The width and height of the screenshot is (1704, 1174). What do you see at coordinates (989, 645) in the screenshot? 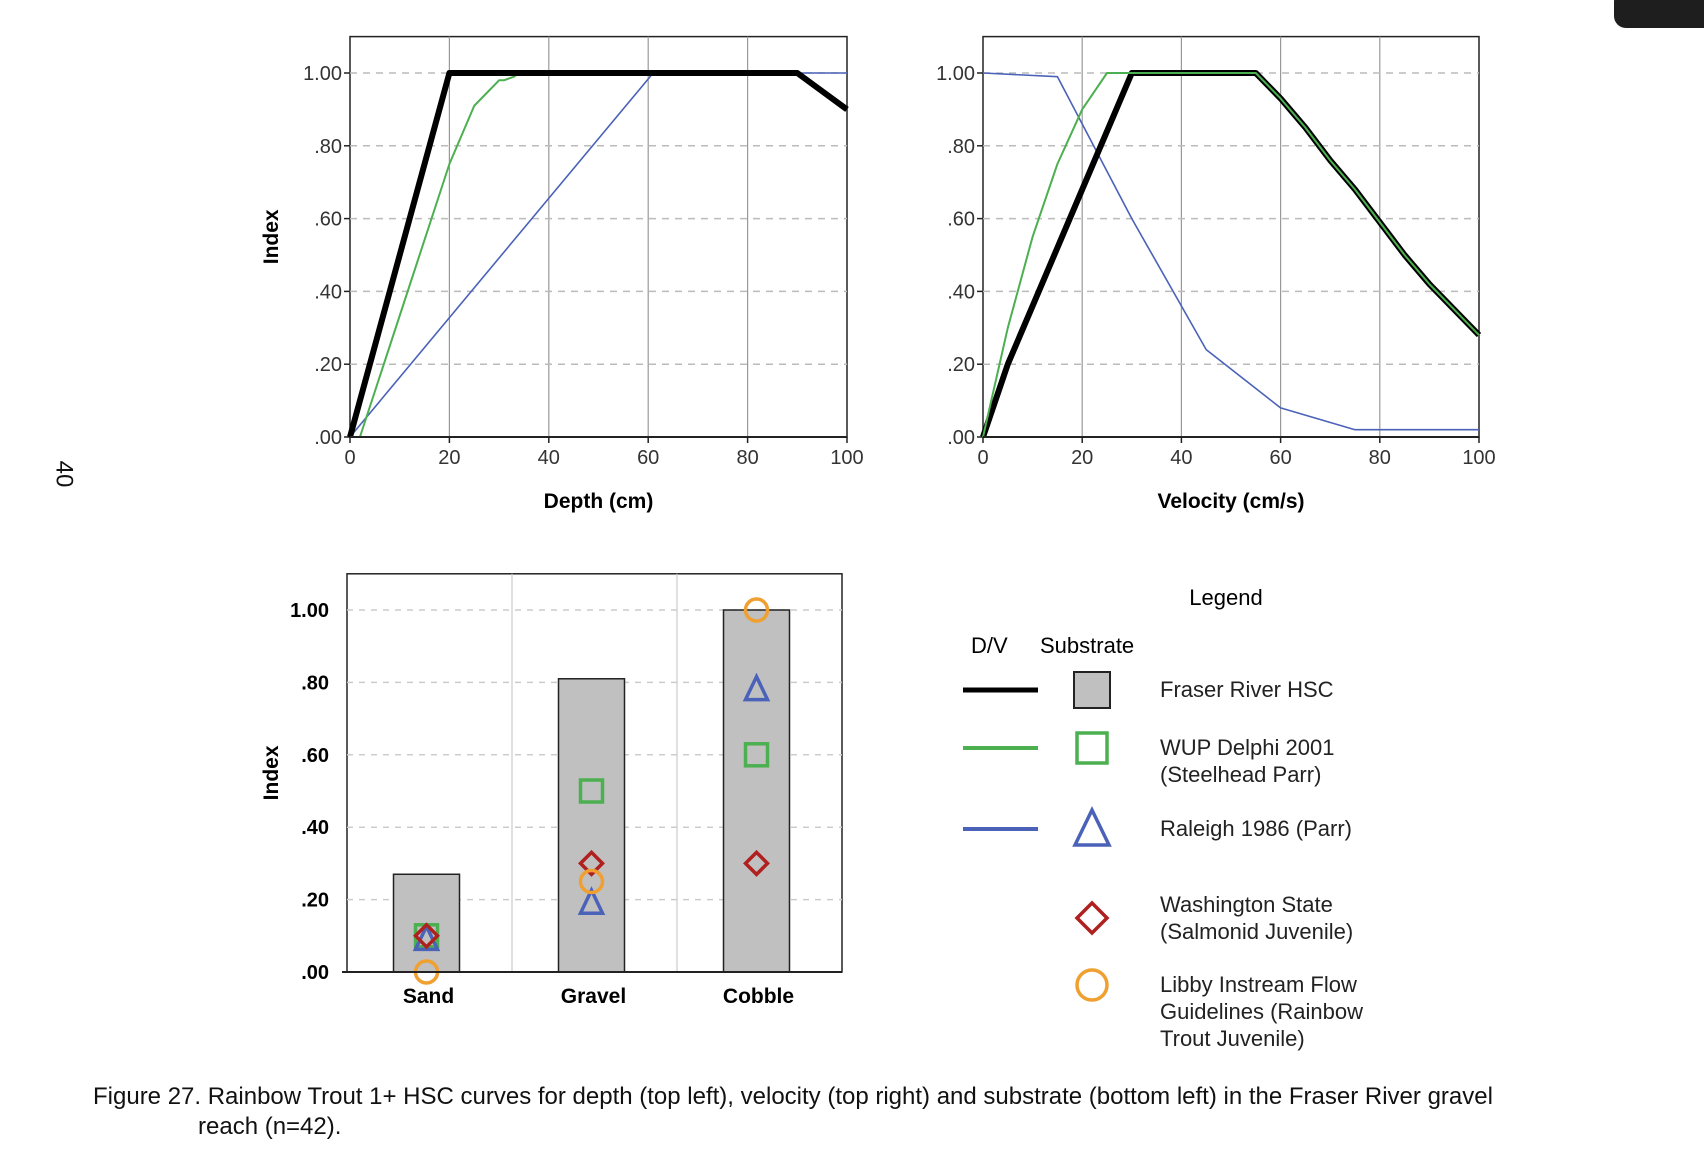
I see `legend-column-dv: D/V` at bounding box center [989, 645].